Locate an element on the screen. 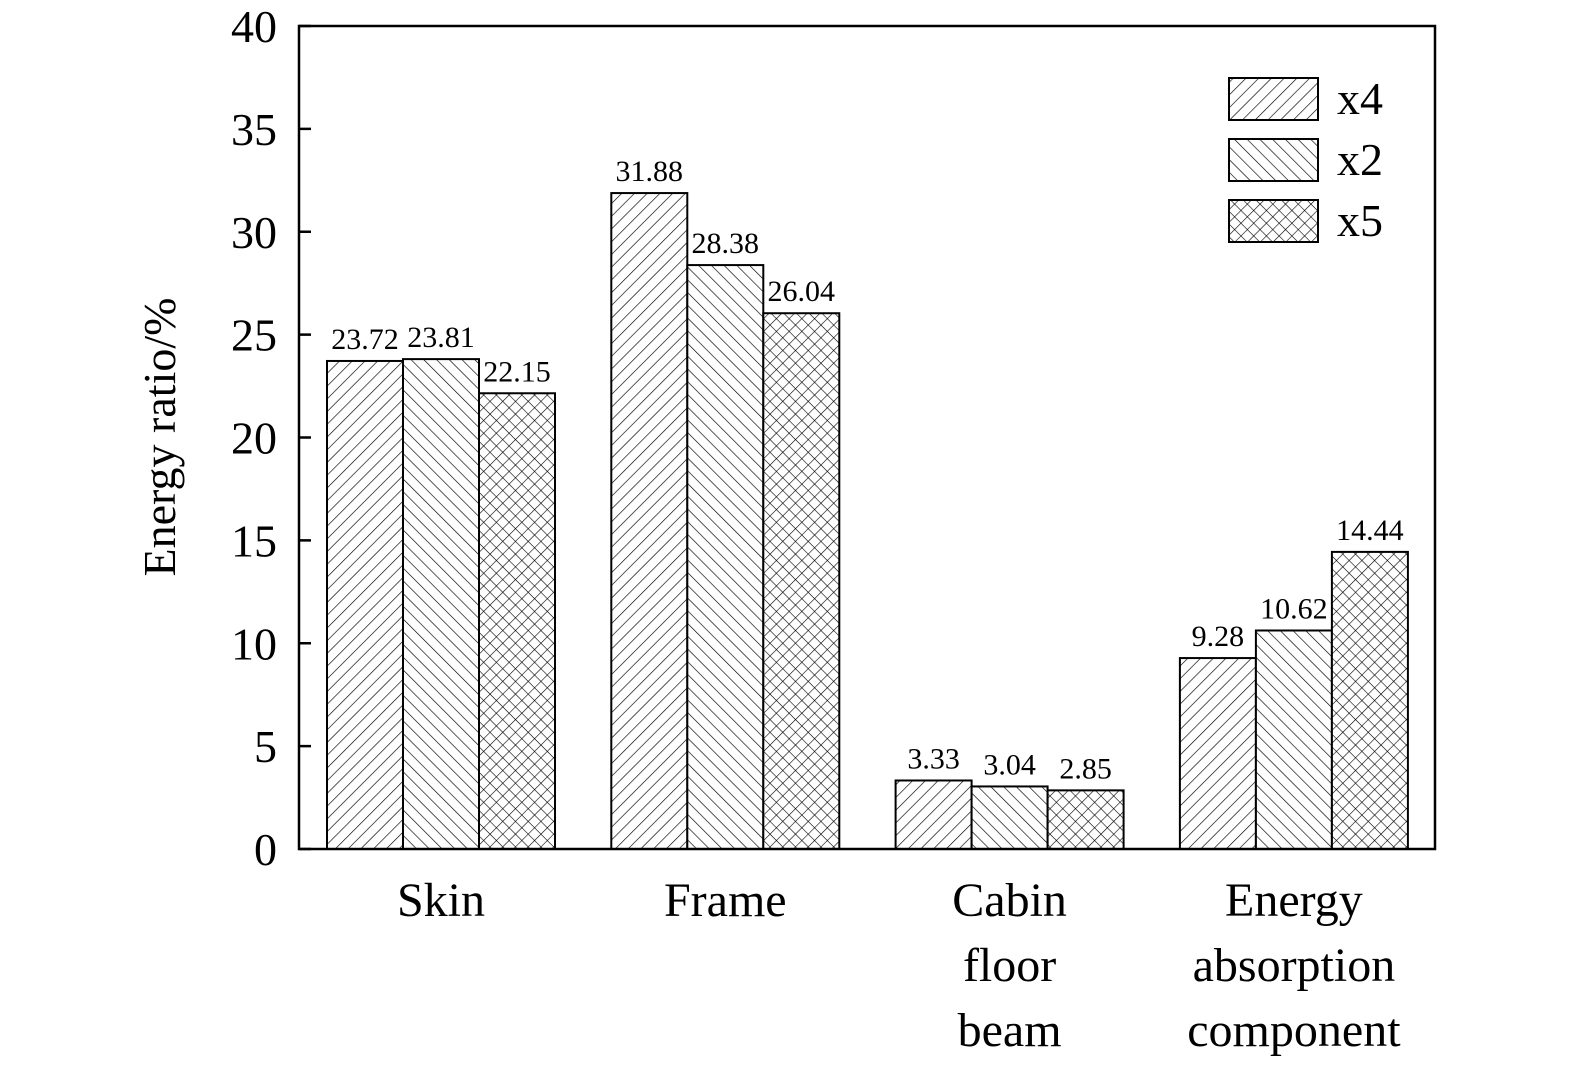 Image resolution: width=1575 pixels, height=1072 pixels. category-label: Energy is located at coordinates (1294, 900).